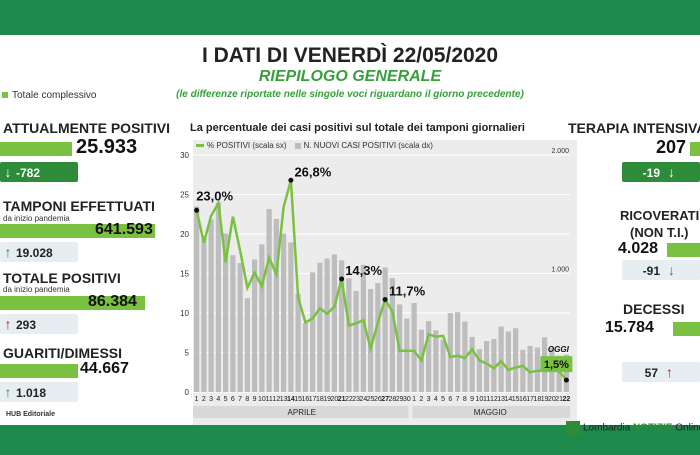 This screenshot has height=455, width=700. What do you see at coordinates (350, 55) in the screenshot?
I see `page-title: I DATI DI VENERDÌ 22/05/2020` at bounding box center [350, 55].